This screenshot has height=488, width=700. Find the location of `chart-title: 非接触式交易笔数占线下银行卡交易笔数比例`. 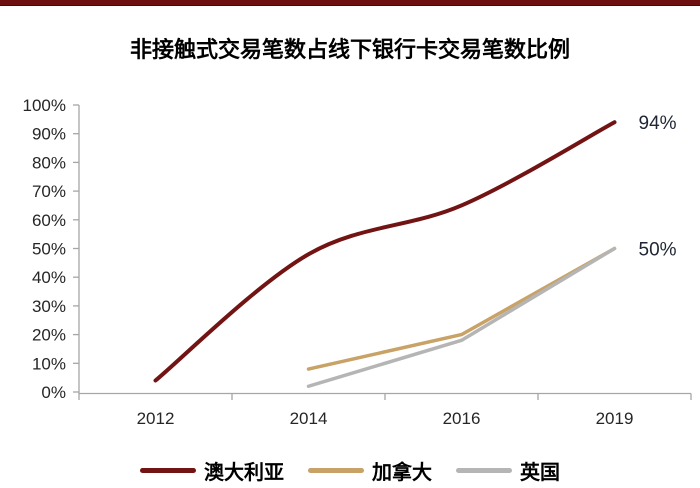

chart-title: 非接触式交易笔数占线下银行卡交易笔数比例 is located at coordinates (349, 49).